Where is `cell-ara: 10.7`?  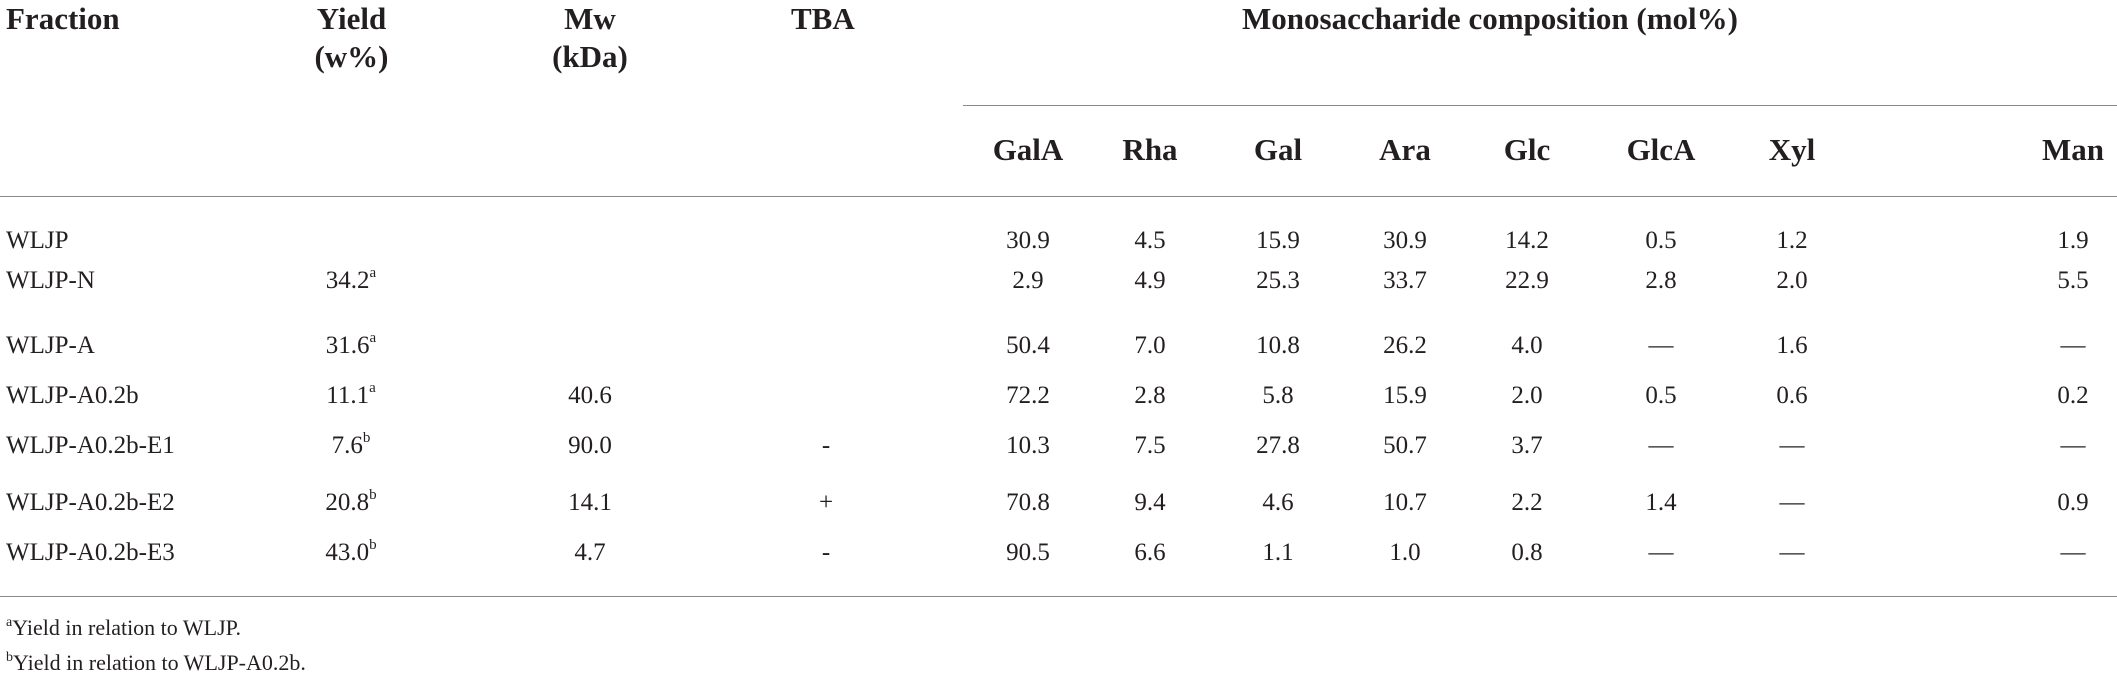
cell-ara: 10.7 is located at coordinates (1405, 502).